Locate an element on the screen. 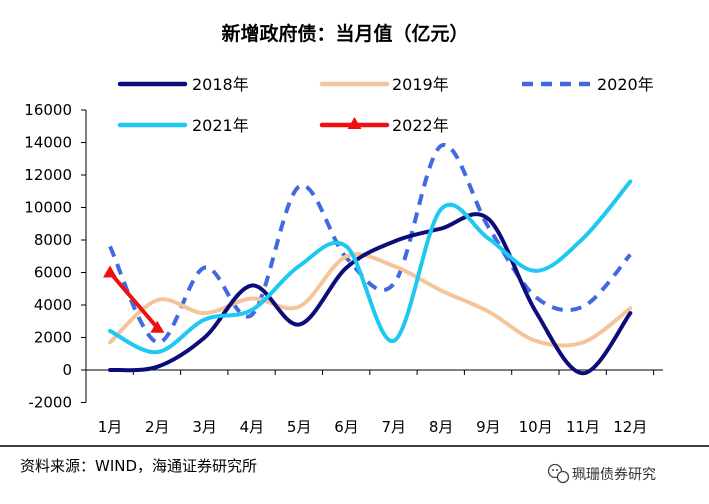 This screenshot has height=504, width=709. series-line-2022 is located at coordinates (134, 300).